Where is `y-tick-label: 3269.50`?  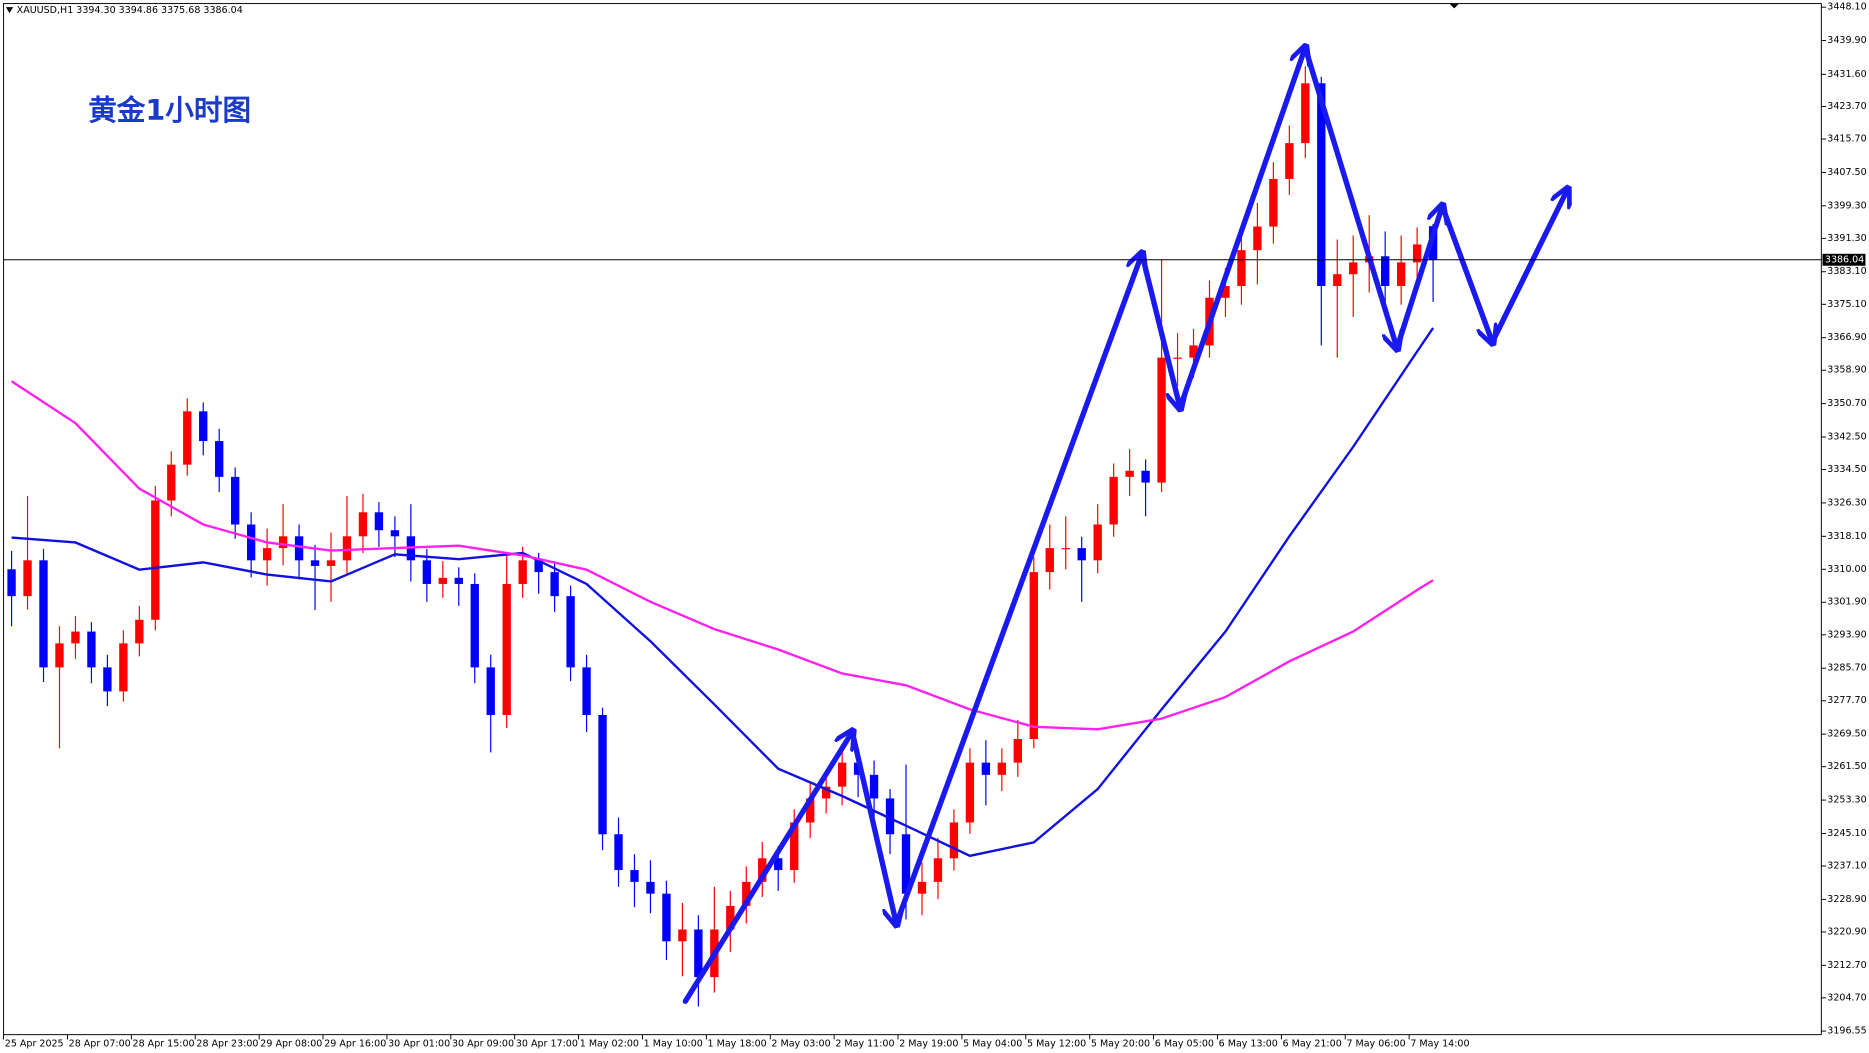 y-tick-label: 3269.50 is located at coordinates (1846, 734).